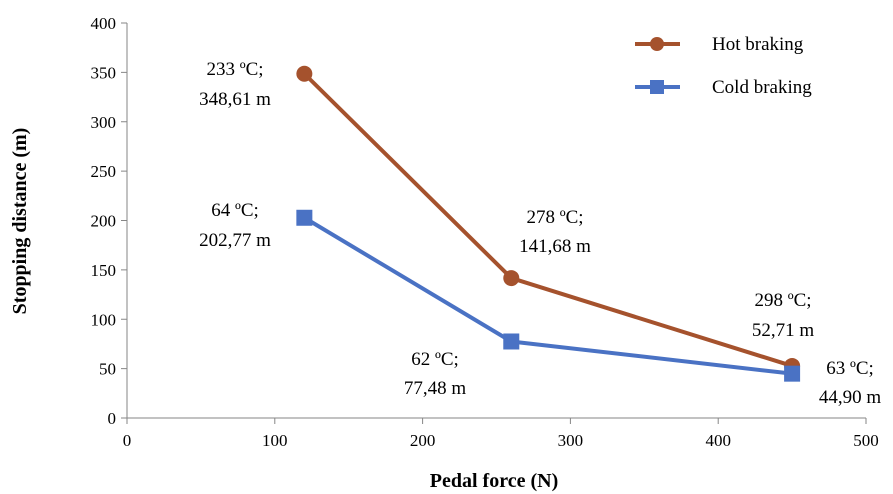  Describe the element at coordinates (758, 44) in the screenshot. I see `legend-label: Hot braking` at that location.